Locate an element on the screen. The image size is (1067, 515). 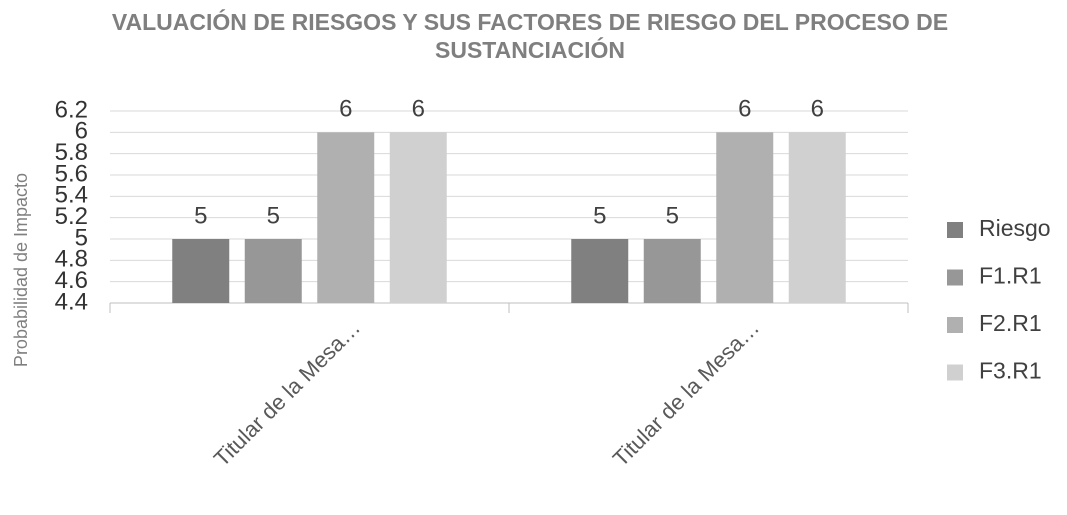
y-tick-label: 5.8 is located at coordinates (71, 152).